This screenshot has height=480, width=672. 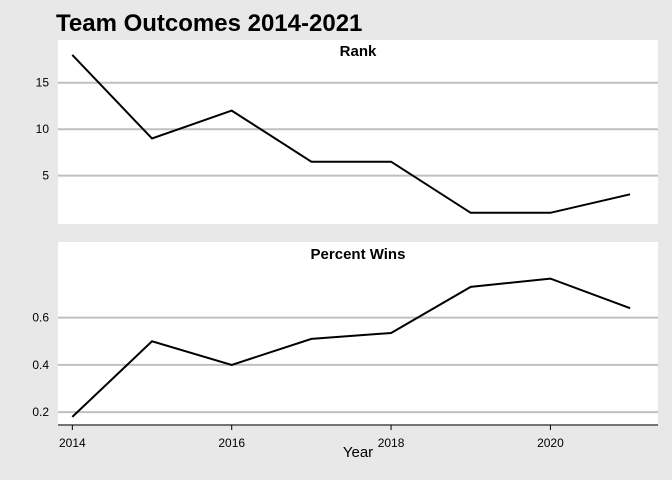 I want to click on y-tick-label: 10, so click(x=43, y=129).